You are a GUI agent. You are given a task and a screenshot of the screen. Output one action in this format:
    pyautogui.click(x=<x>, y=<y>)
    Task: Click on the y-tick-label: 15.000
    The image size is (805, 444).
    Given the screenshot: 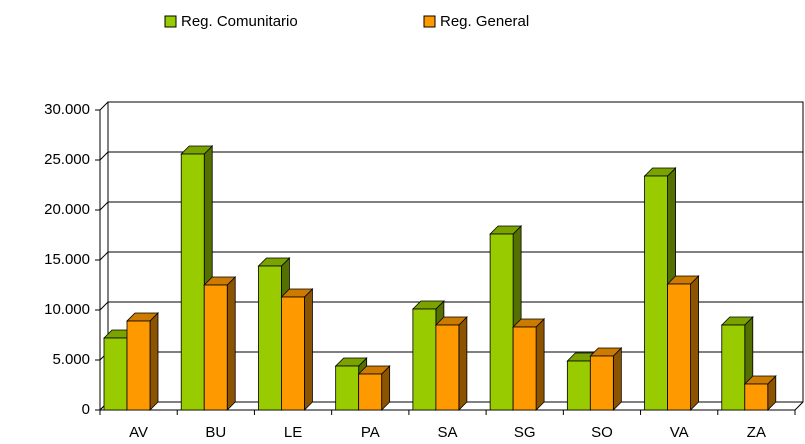 What is the action you would take?
    pyautogui.click(x=67, y=259)
    